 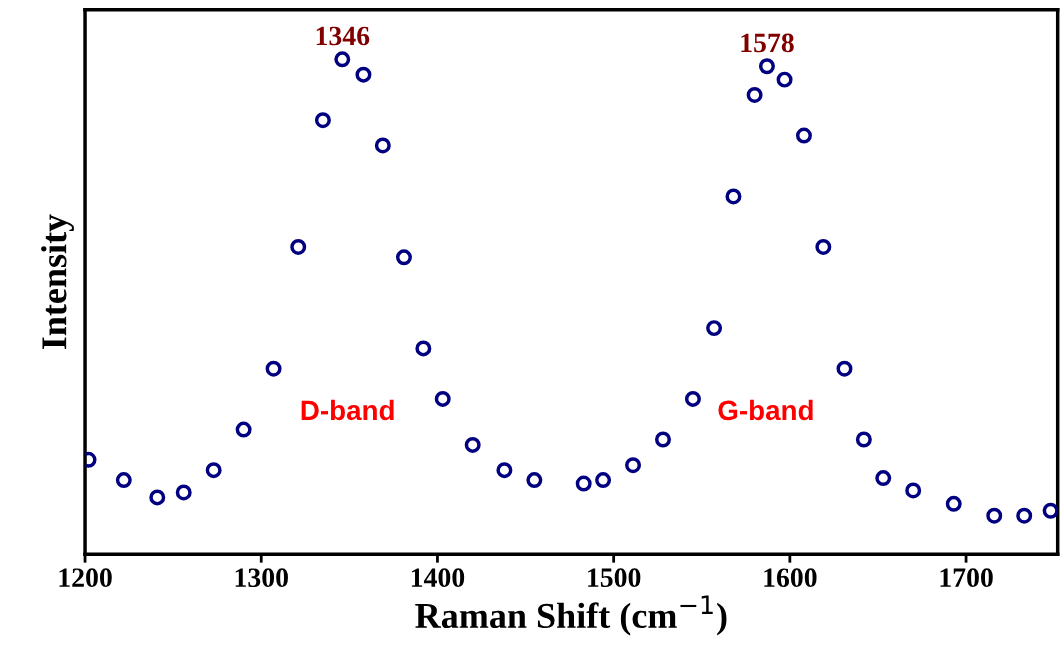 I want to click on x-tick-label: 1600, so click(x=790, y=578).